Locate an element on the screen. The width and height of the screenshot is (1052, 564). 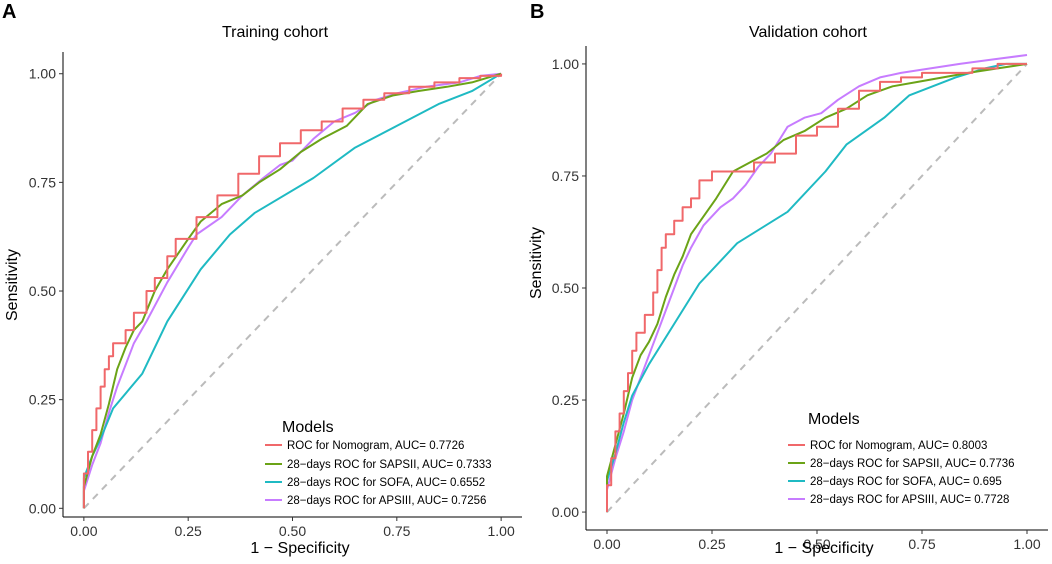
panel-a-legend-label-sofa: 28−days ROC for SOFA, AUC= 0.6552 is located at coordinates (386, 483).